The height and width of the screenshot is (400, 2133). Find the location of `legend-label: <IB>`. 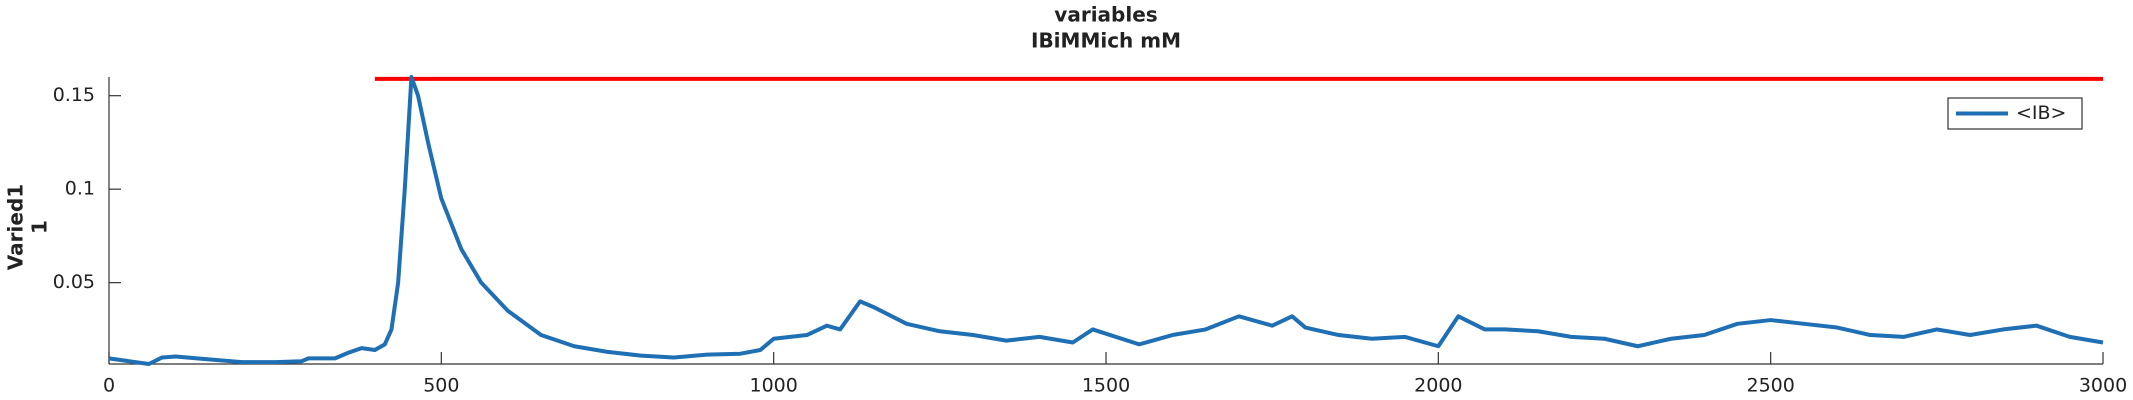

legend-label: <IB> is located at coordinates (2041, 113).